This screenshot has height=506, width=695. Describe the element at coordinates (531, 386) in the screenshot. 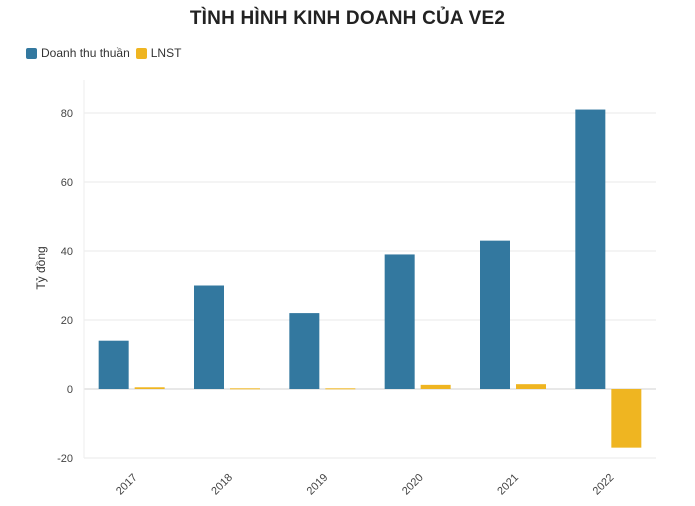

I see `bar-profit-2021` at that location.